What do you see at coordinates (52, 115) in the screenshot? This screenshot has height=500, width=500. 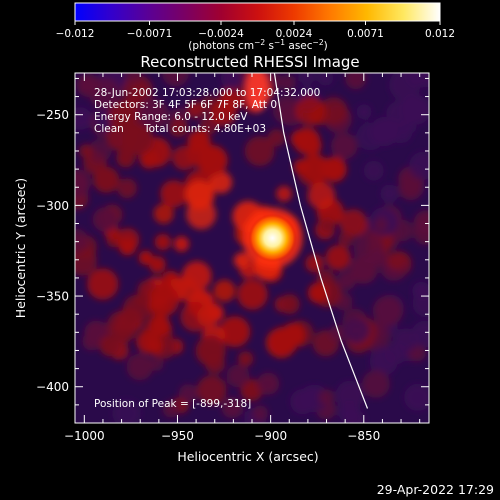 I see `y-tick-label: −250` at bounding box center [52, 115].